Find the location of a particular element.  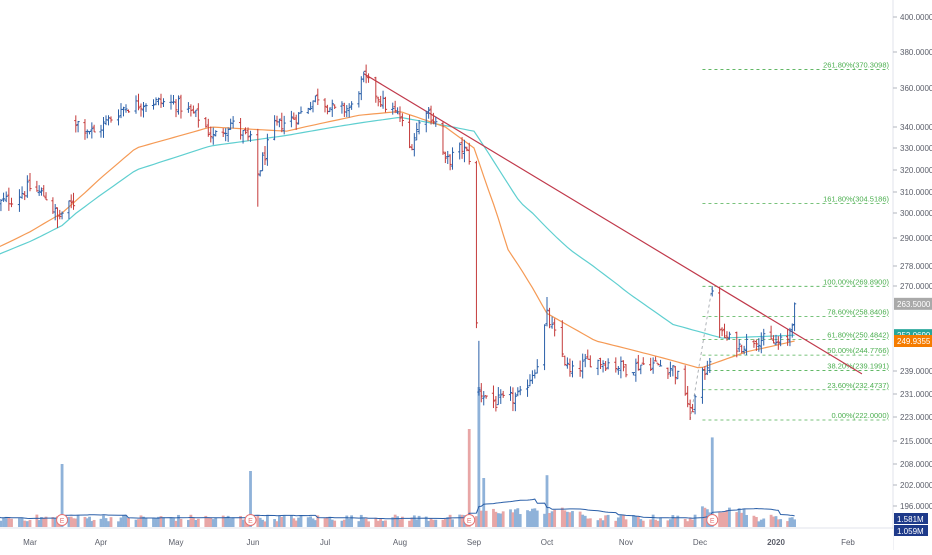

x-tick-label: May is located at coordinates (175, 542).